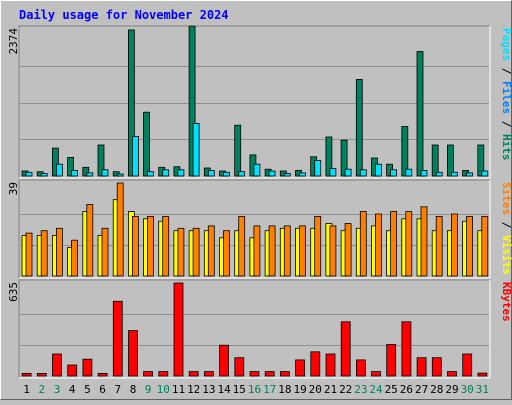  I want to click on day-label-19: 19, so click(299, 389).